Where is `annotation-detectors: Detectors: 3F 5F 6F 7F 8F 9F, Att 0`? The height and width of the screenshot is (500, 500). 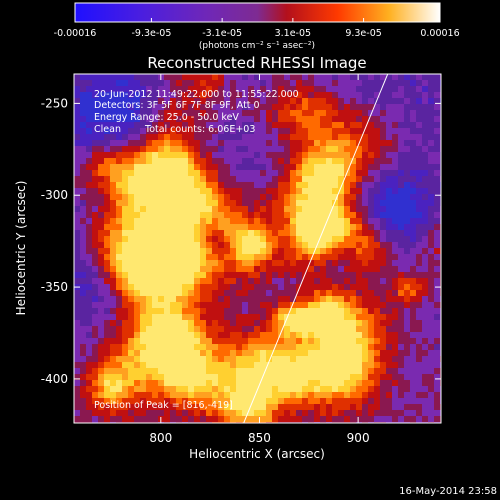 annotation-detectors: Detectors: 3F 5F 6F 7F 8F 9F, Att 0 is located at coordinates (177, 105).